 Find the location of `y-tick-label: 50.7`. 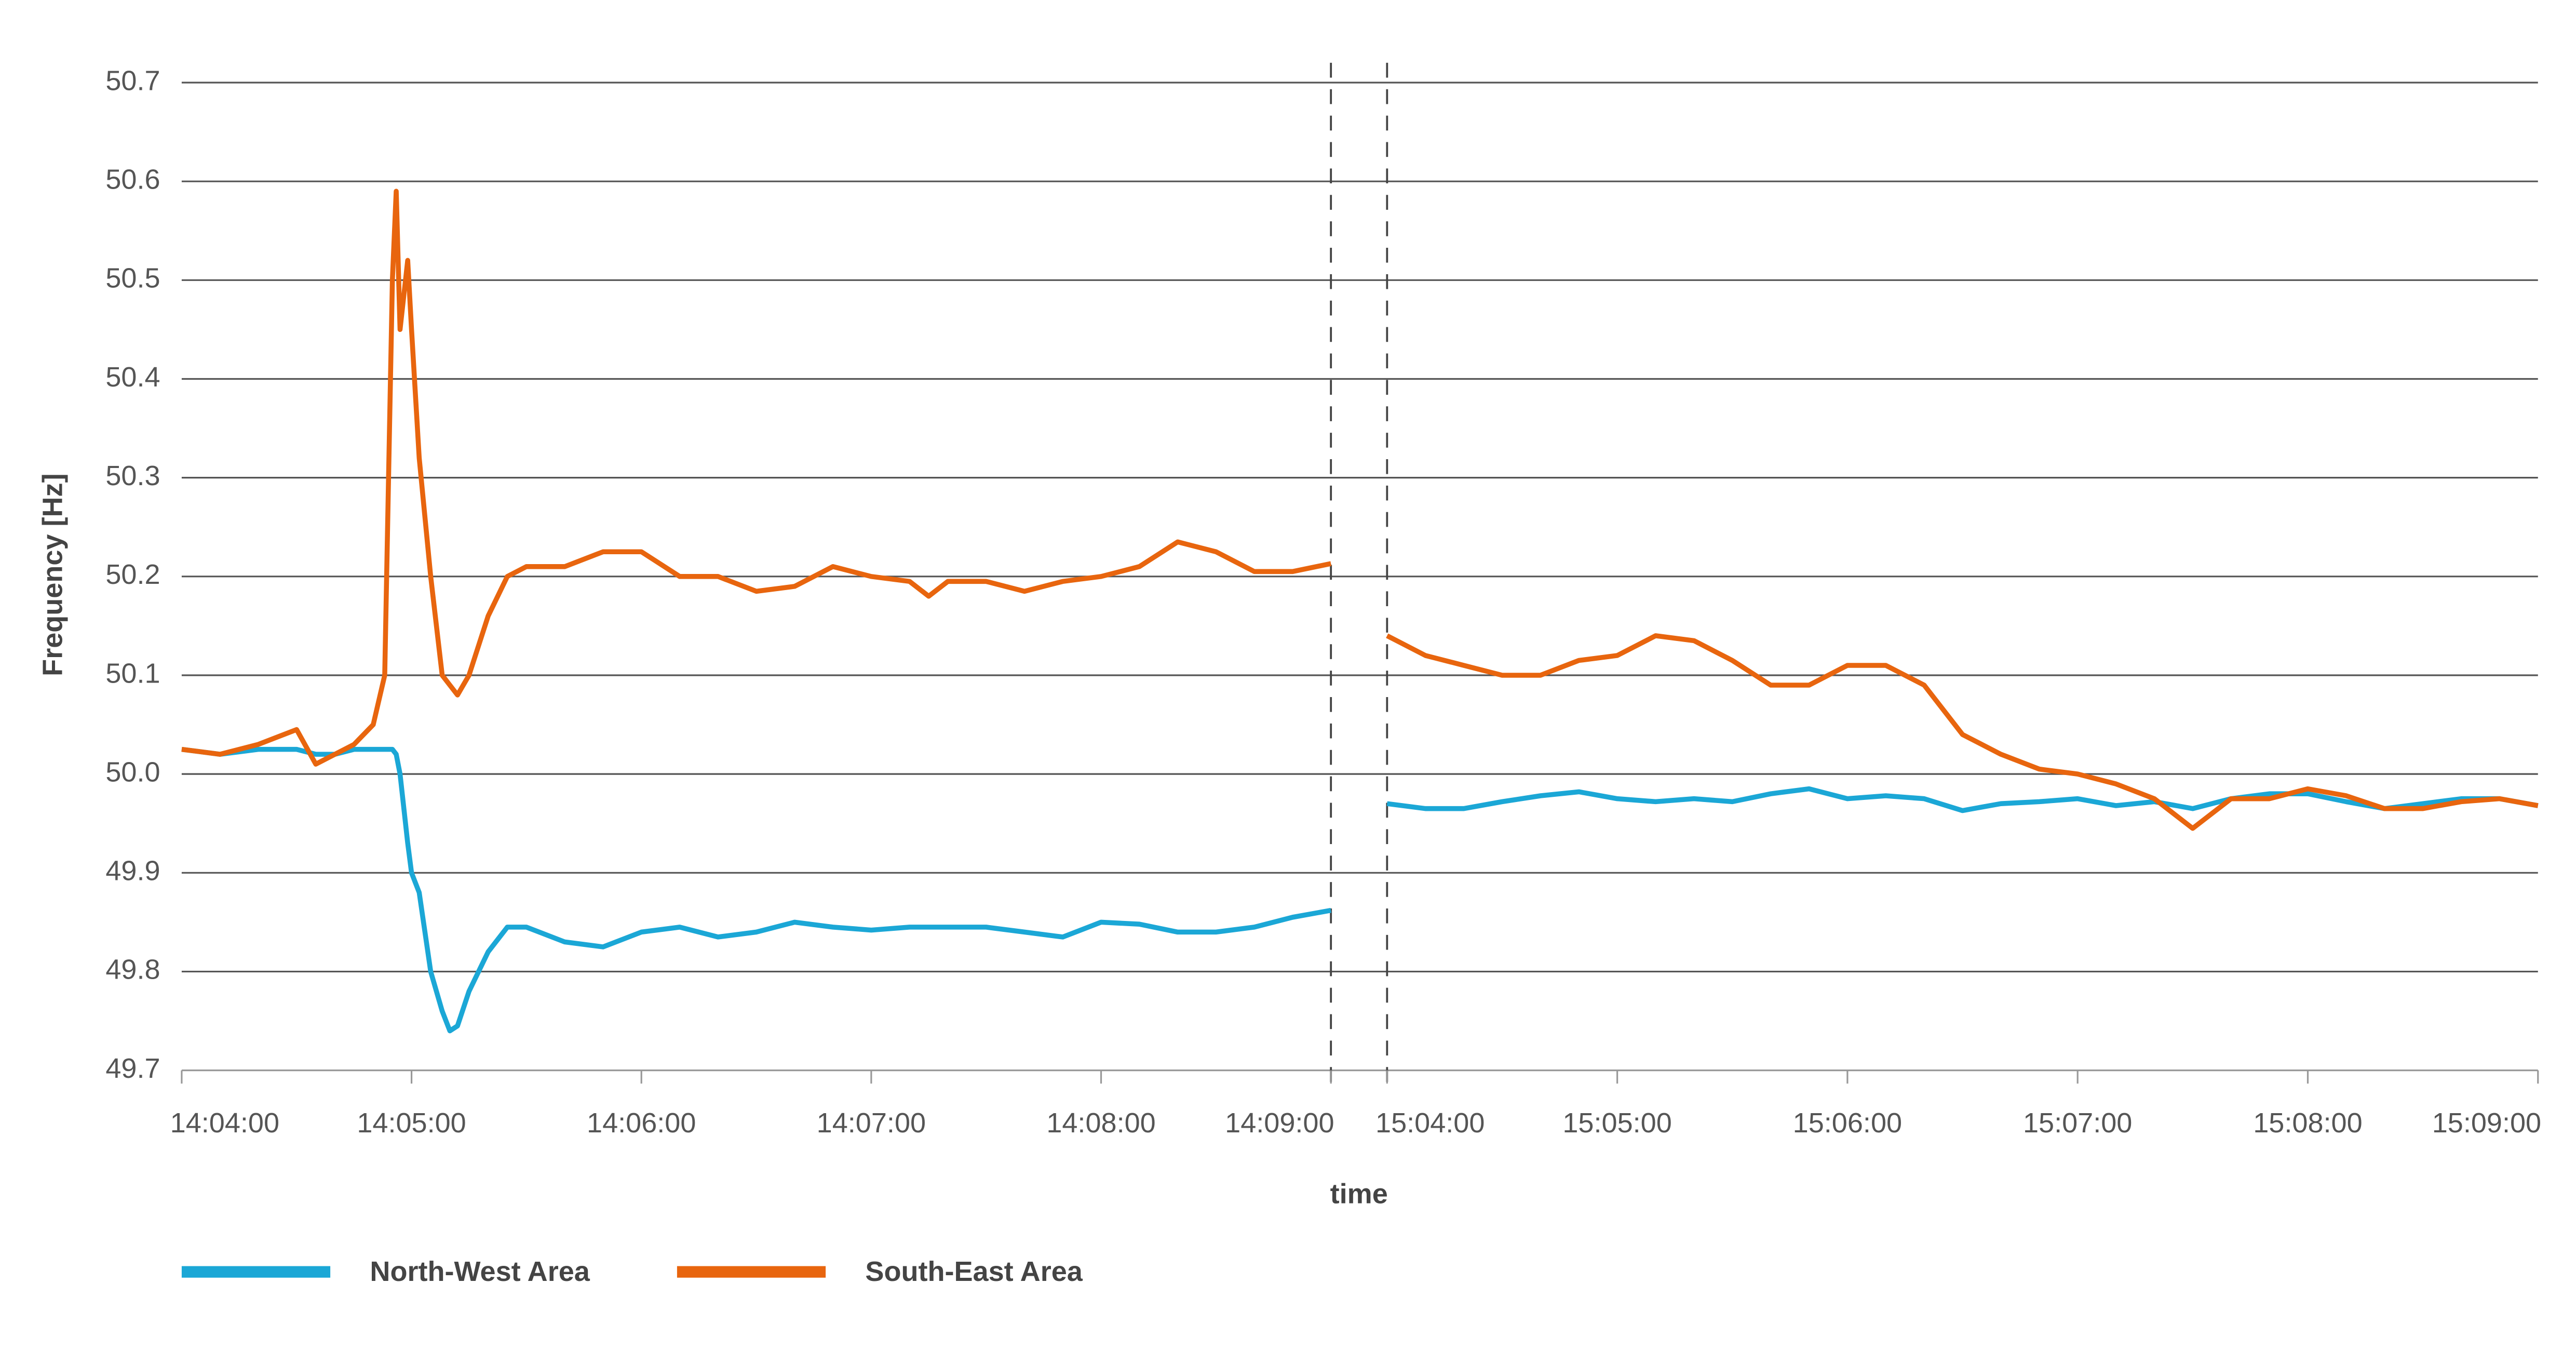

y-tick-label: 50.7 is located at coordinates (132, 80).